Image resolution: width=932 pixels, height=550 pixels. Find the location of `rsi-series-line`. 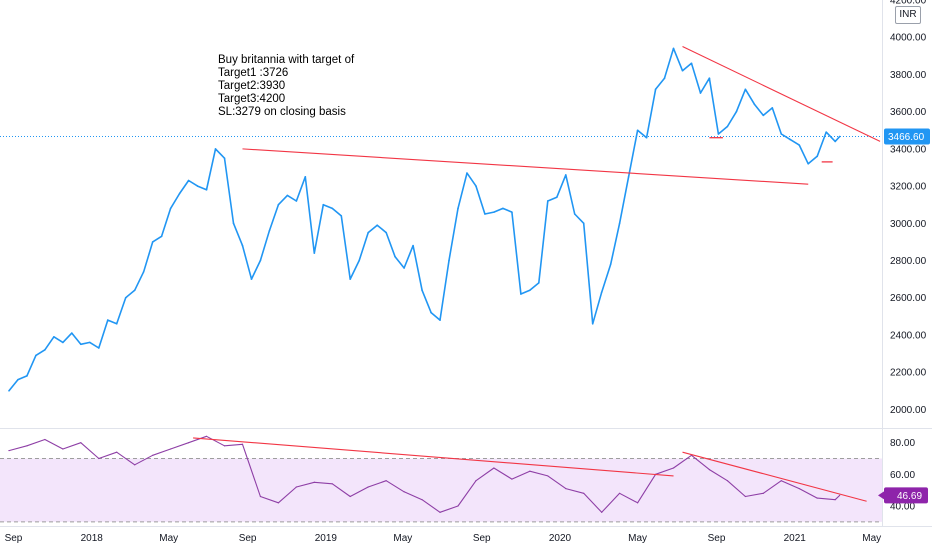

rsi-series-line is located at coordinates (424, 474).